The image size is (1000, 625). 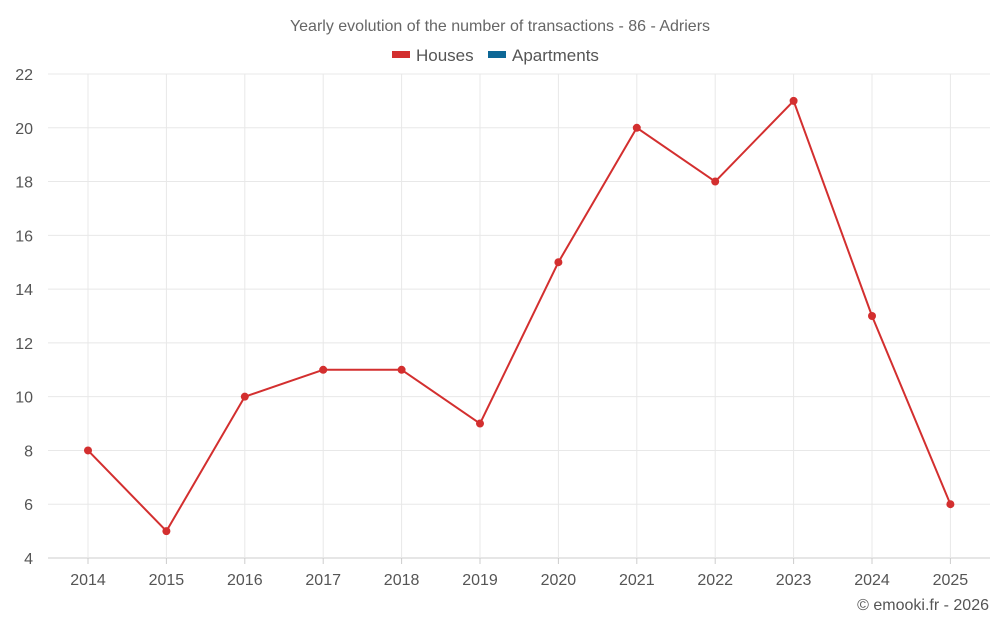 What do you see at coordinates (245, 580) in the screenshot?
I see `x-tick-label: 2016` at bounding box center [245, 580].